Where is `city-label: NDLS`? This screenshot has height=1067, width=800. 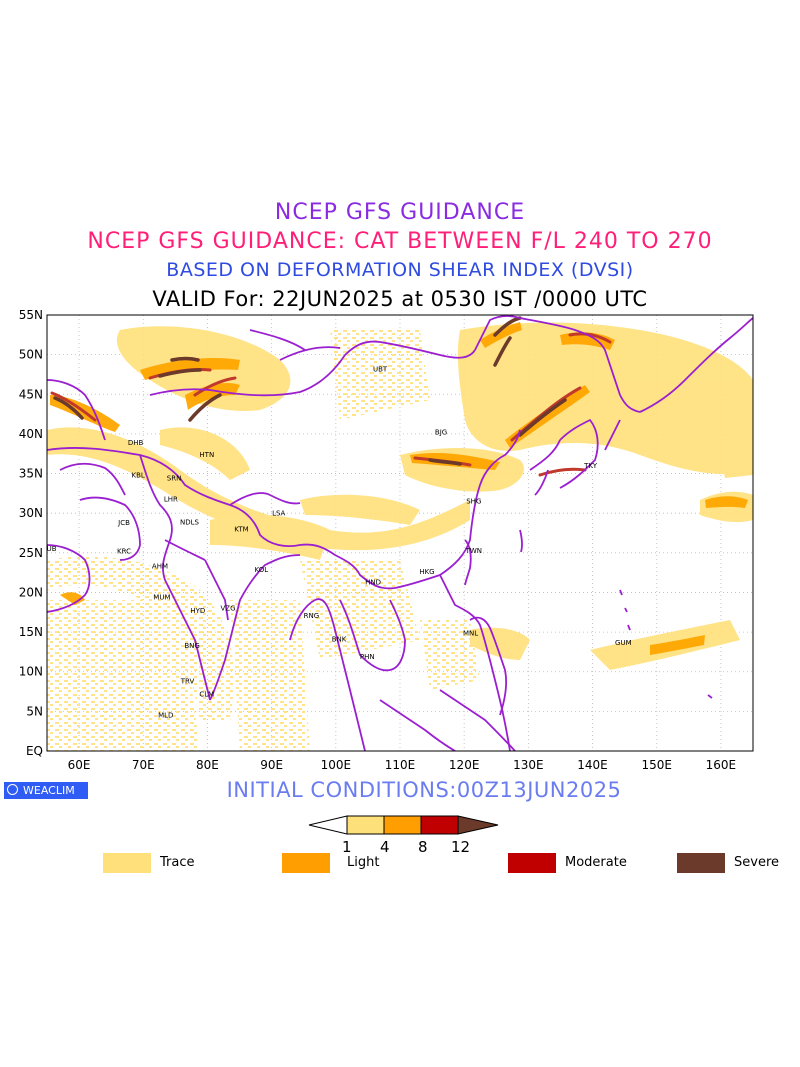
city-label: NDLS is located at coordinates (190, 522).